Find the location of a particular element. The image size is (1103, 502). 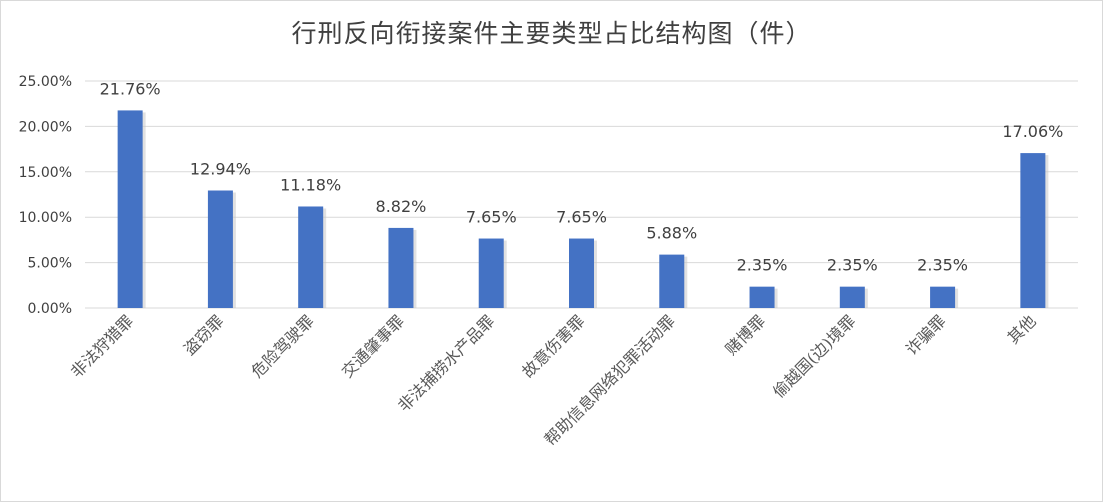

y-tick-label: 0.00% is located at coordinates (50, 309).